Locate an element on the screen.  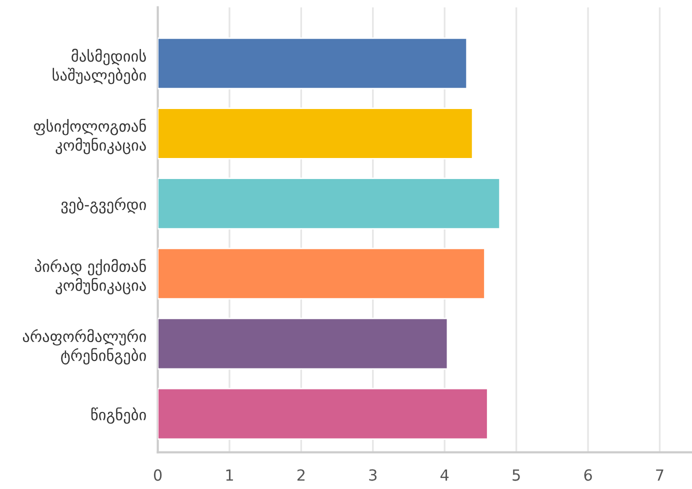
x-tick-label: 7 is located at coordinates (660, 475).